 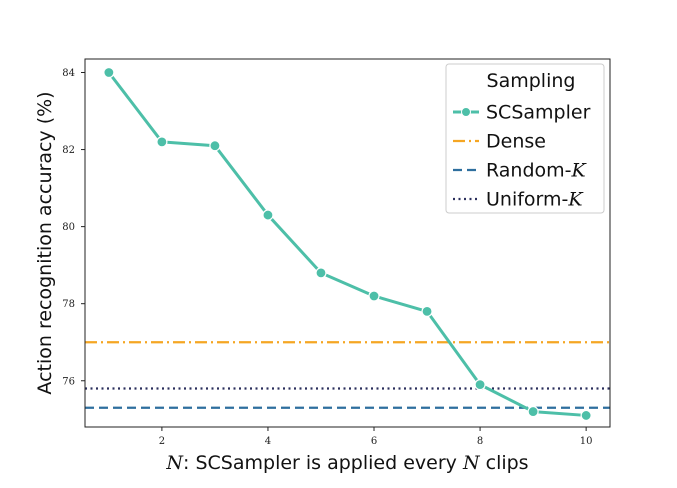 I want to click on y-axis-label: Action recognition accuracy (%), so click(x=45, y=242).